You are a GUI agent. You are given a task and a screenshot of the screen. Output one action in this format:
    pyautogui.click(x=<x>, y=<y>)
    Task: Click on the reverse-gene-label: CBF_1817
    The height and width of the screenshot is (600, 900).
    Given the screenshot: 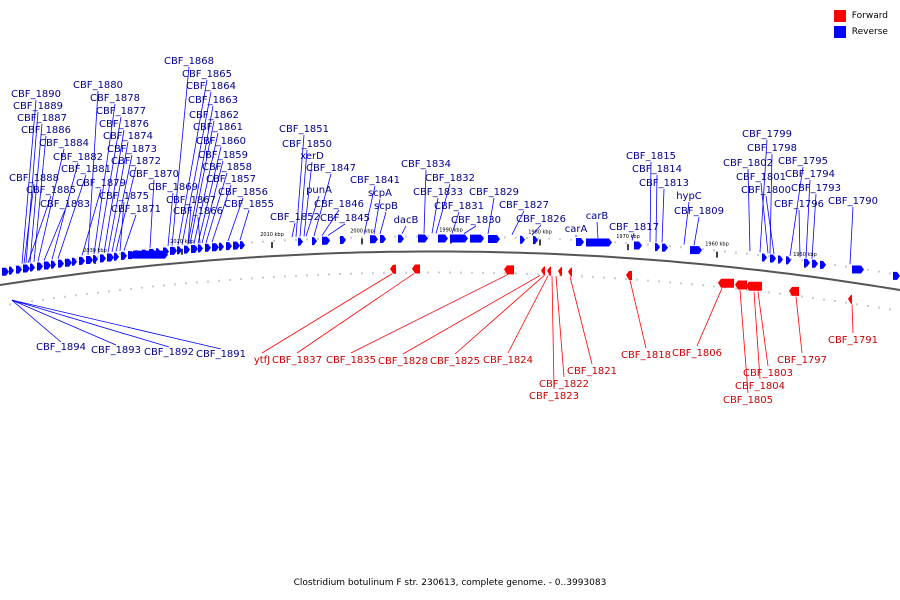 What is the action you would take?
    pyautogui.click(x=634, y=227)
    